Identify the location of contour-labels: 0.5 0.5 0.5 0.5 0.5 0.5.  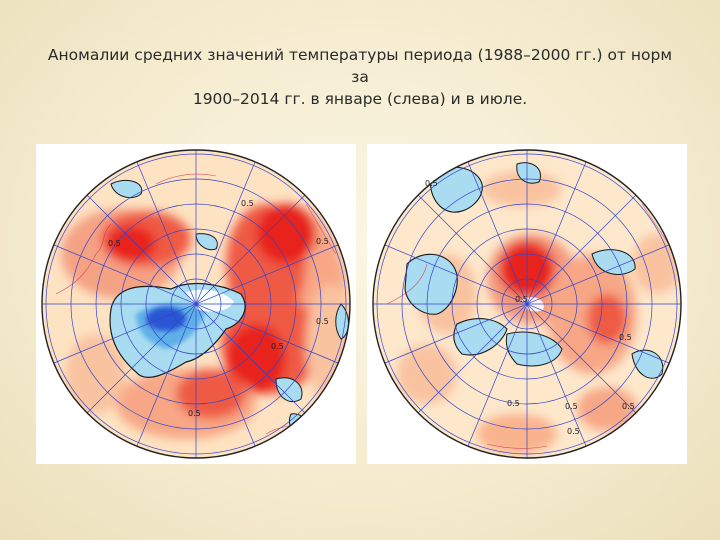
(218, 308).